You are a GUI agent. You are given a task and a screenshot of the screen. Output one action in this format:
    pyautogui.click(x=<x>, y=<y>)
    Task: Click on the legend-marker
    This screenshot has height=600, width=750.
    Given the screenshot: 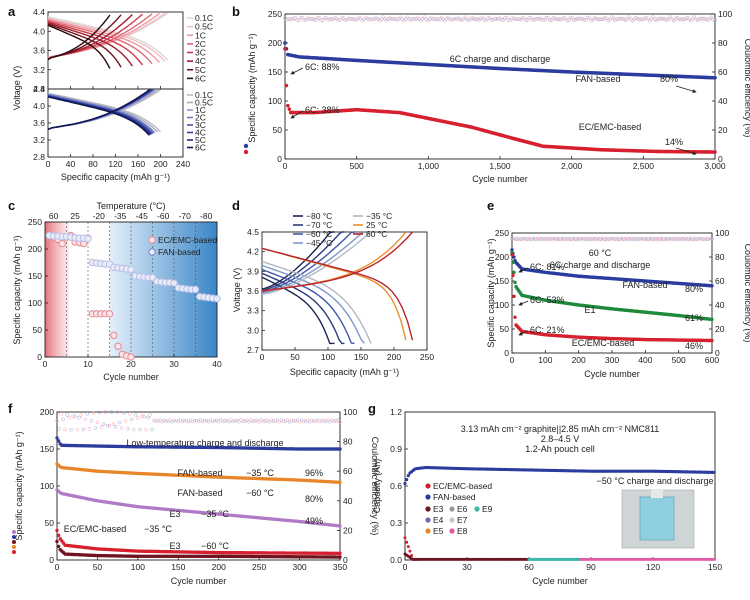 What is the action you would take?
    pyautogui.click(x=452, y=531)
    